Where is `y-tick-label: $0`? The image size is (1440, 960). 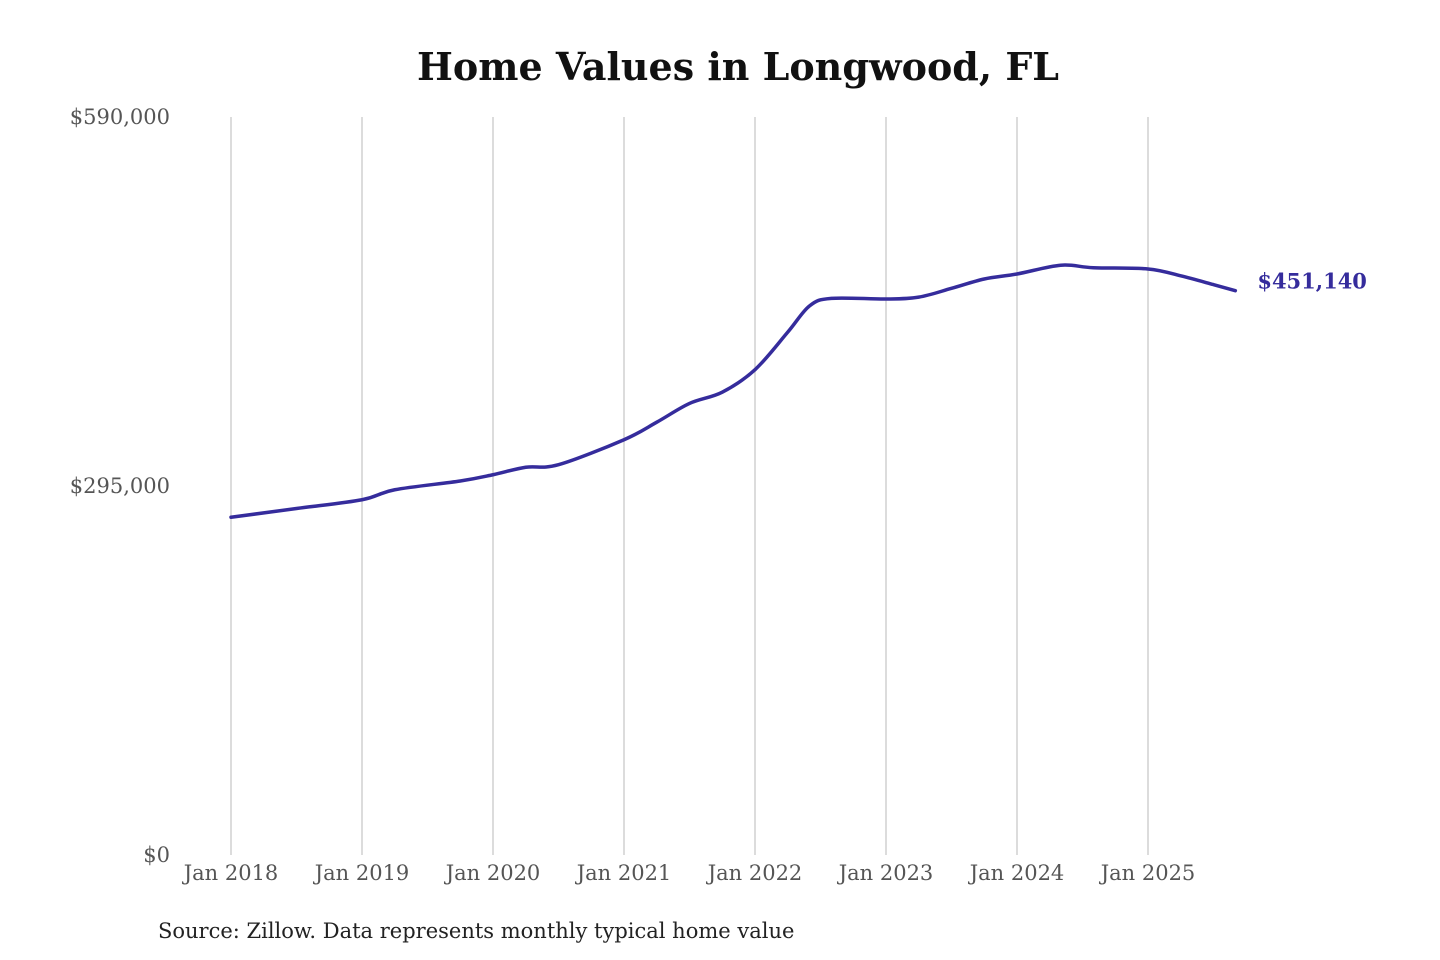
y-tick-label: $0 is located at coordinates (156, 855).